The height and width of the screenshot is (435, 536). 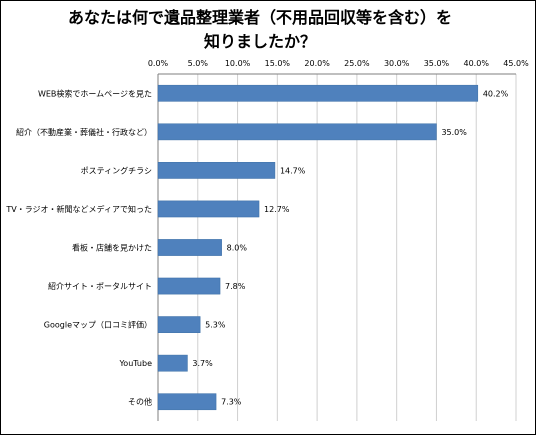 What do you see at coordinates (278, 63) in the screenshot?
I see `x-tick-label: 15.0%` at bounding box center [278, 63].